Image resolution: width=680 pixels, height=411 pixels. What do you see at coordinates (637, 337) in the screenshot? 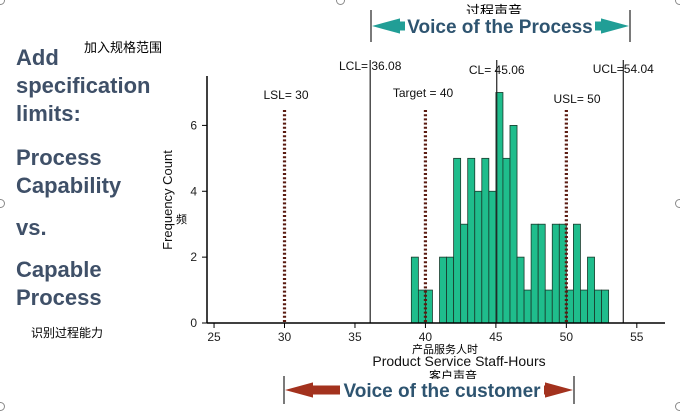
I see `x-tick-label: 55` at bounding box center [637, 337].